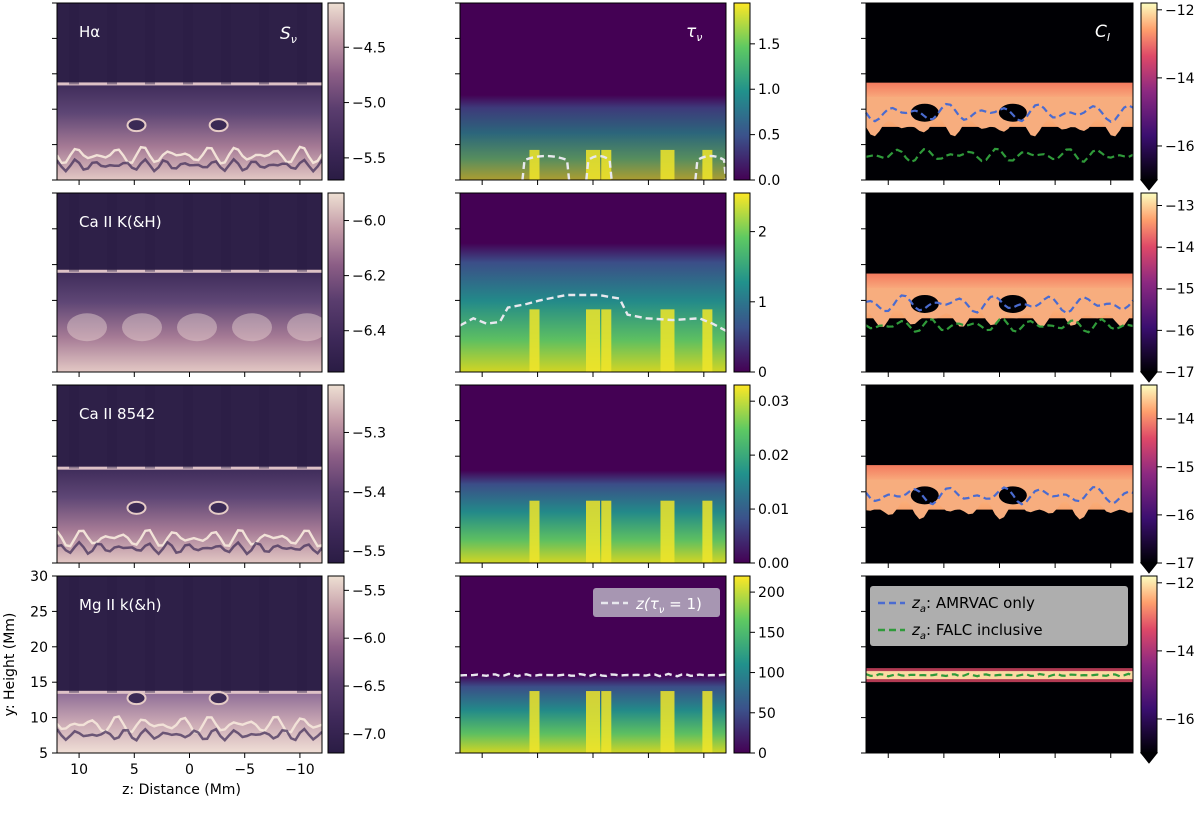 This screenshot has height=815, width=1200. I want to click on colorbar: 1.5 1.0 0.5 0.0, so click(756, 95).